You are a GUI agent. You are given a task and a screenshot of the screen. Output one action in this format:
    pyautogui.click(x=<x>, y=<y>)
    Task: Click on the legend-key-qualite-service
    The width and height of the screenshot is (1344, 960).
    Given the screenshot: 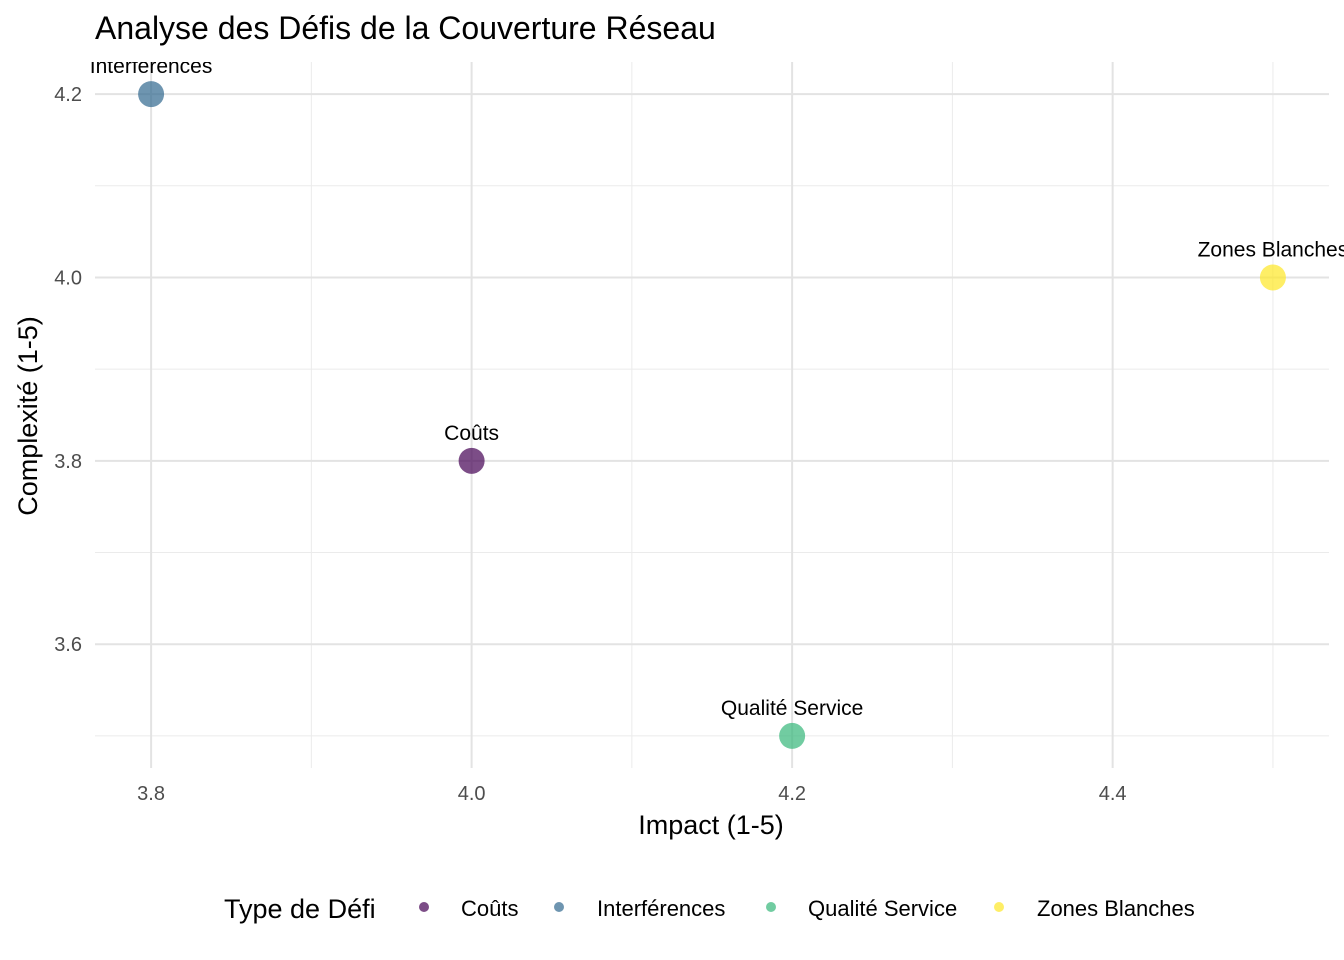 What is the action you would take?
    pyautogui.click(x=771, y=907)
    